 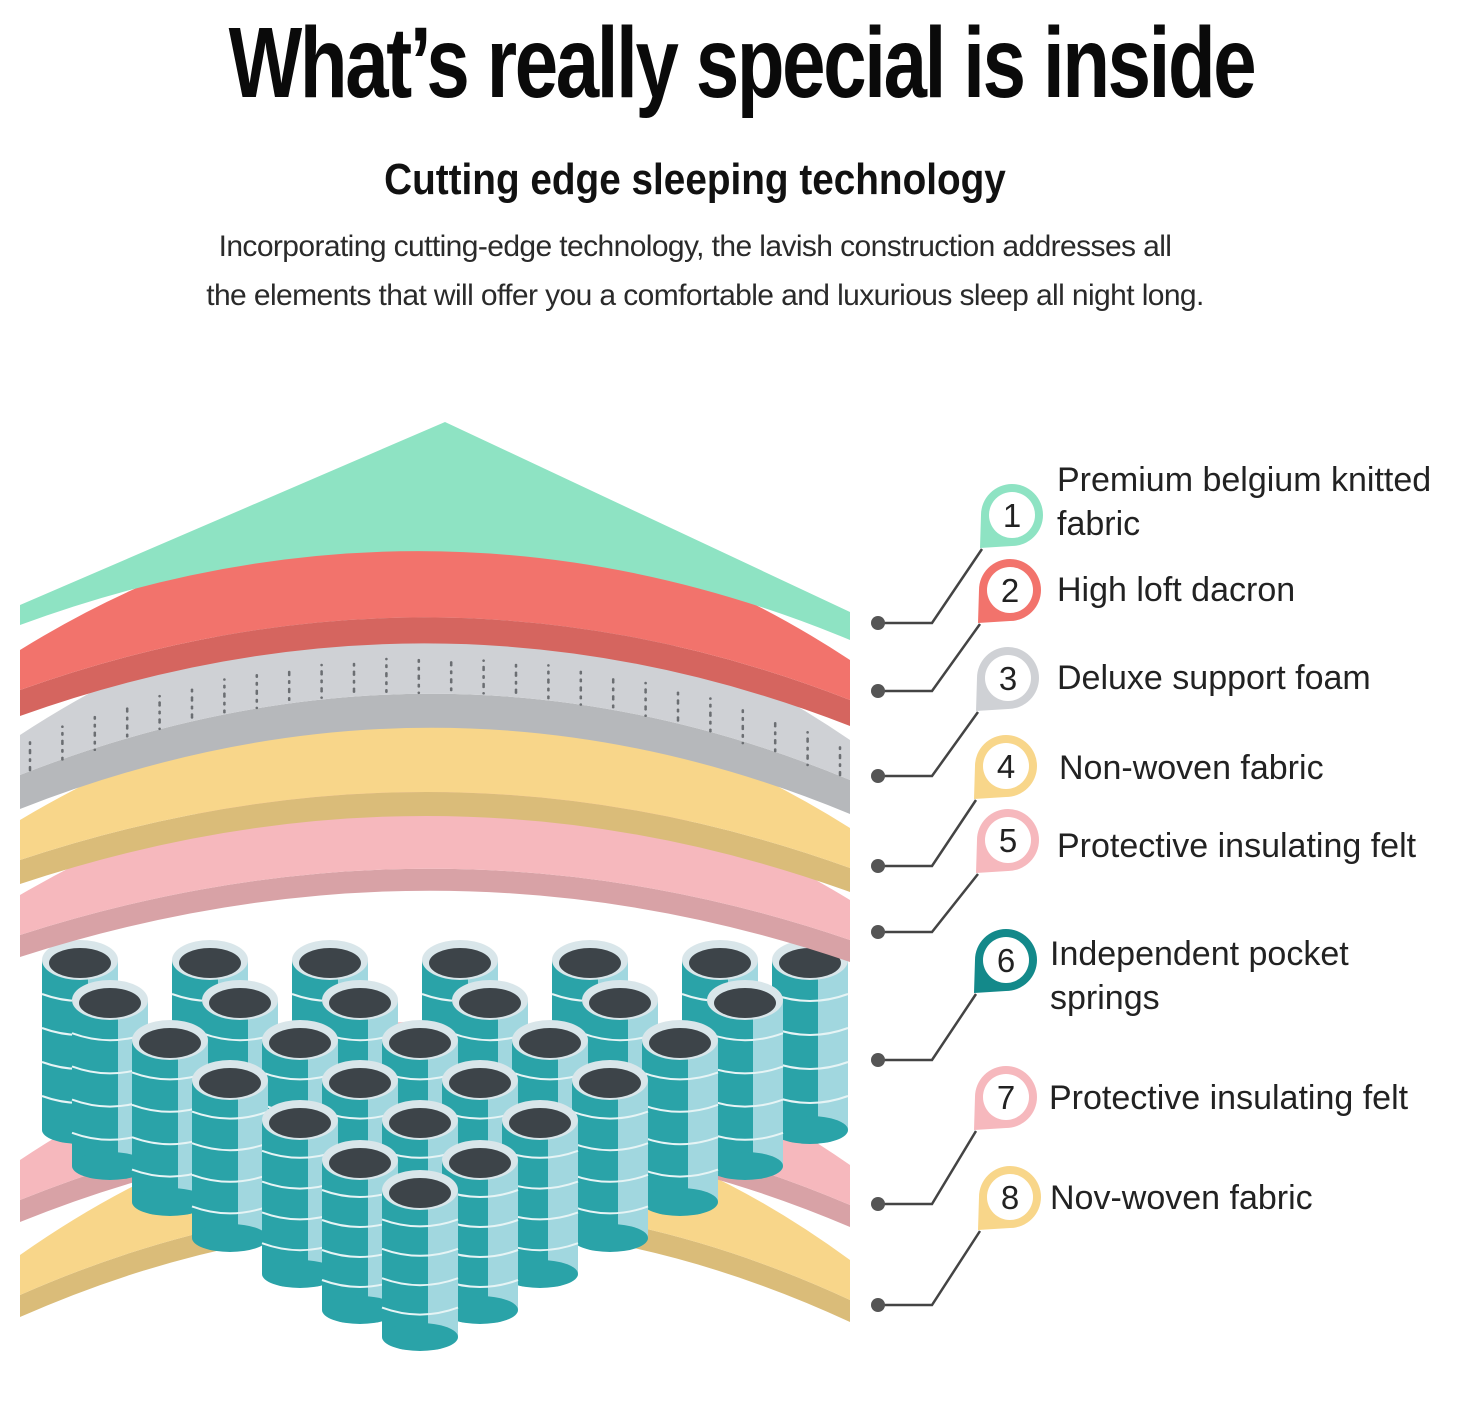 I want to click on layer-label: Premium belgium knitted, so click(x=1244, y=480).